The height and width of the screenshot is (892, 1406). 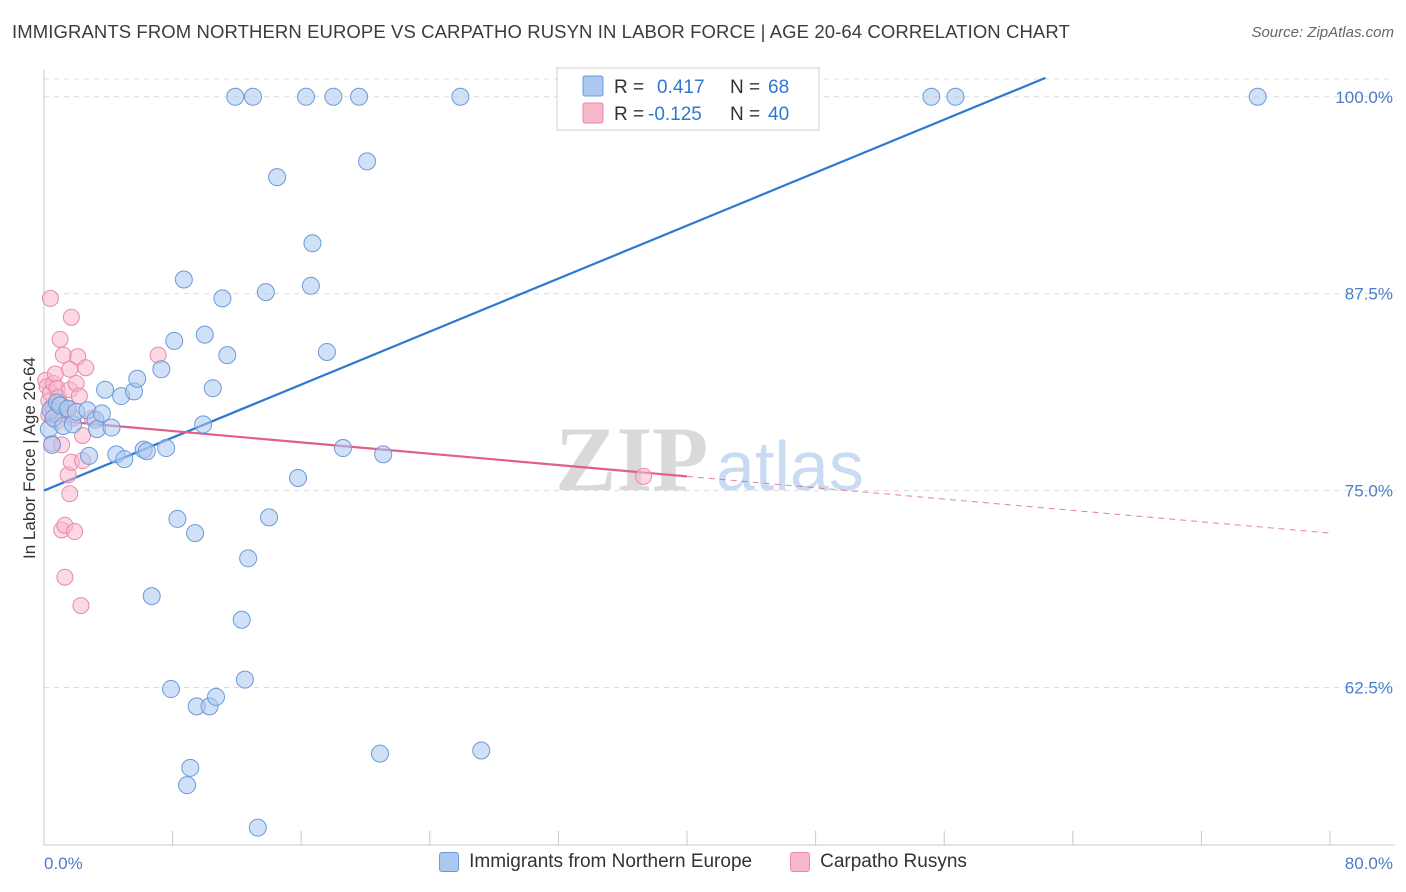 I want to click on legend-label-series1: Immigrants from Northern Europe, so click(x=611, y=861).